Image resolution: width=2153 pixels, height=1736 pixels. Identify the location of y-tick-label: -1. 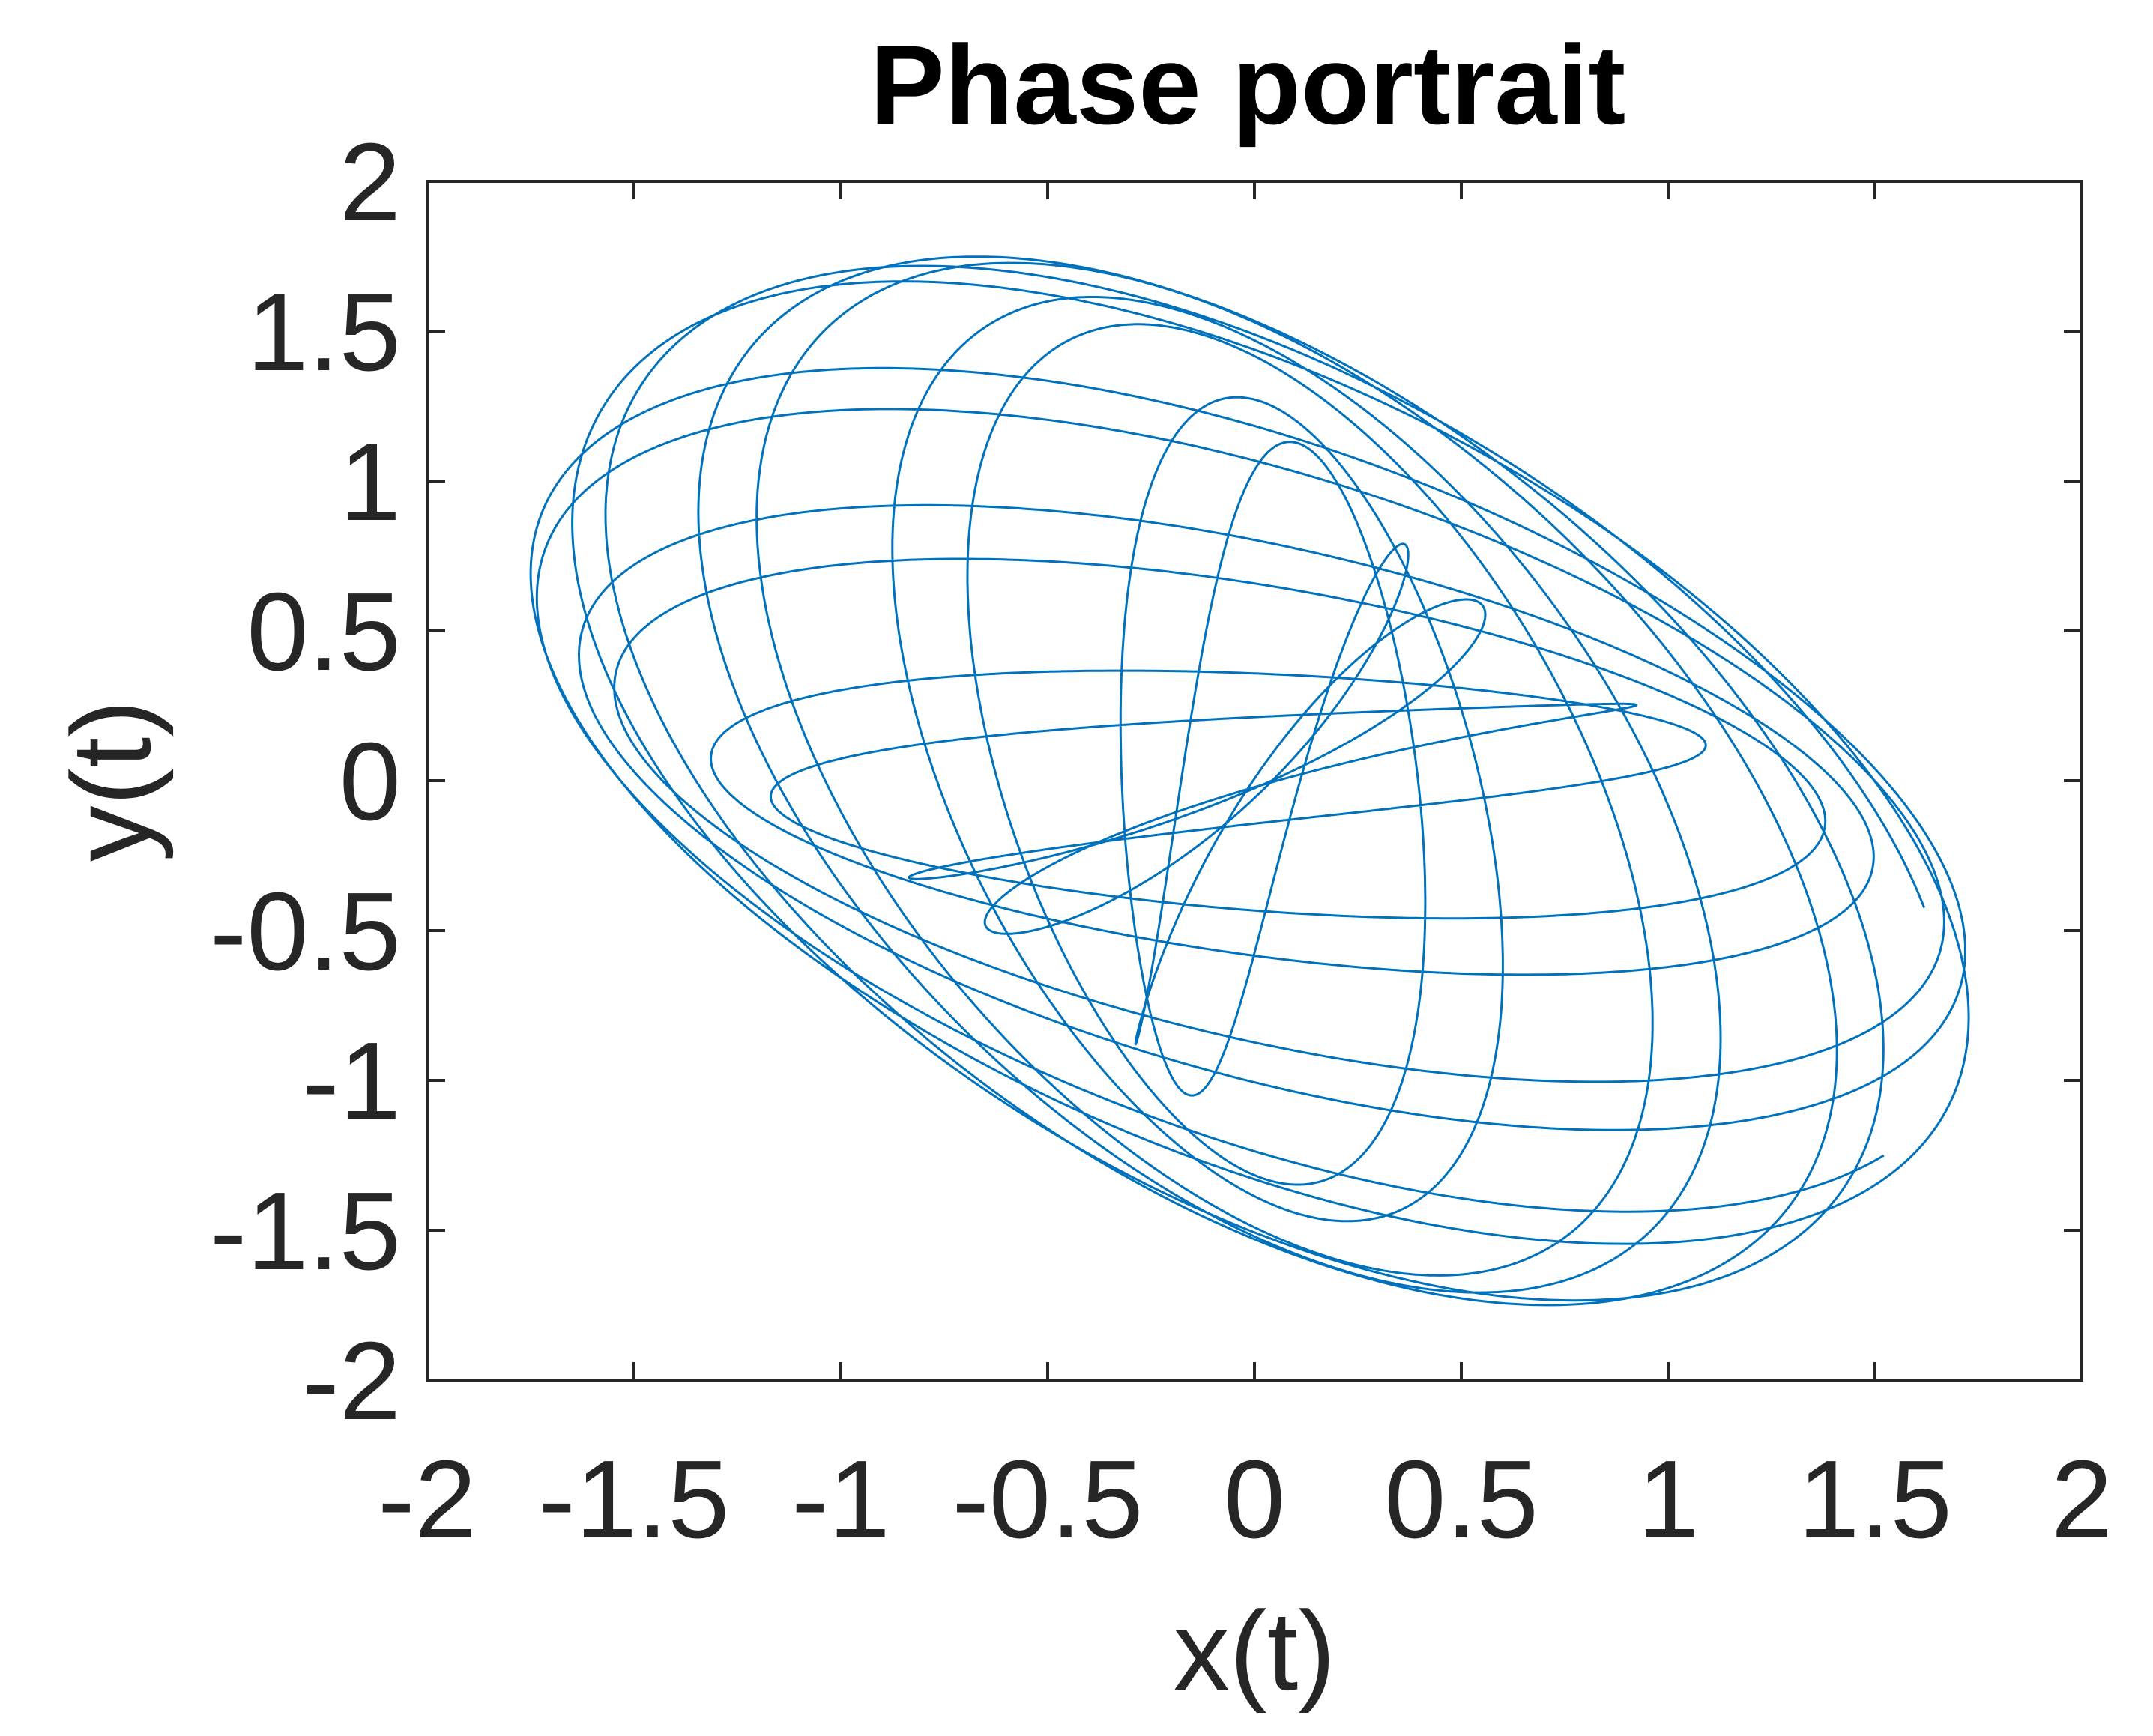
(351, 1081).